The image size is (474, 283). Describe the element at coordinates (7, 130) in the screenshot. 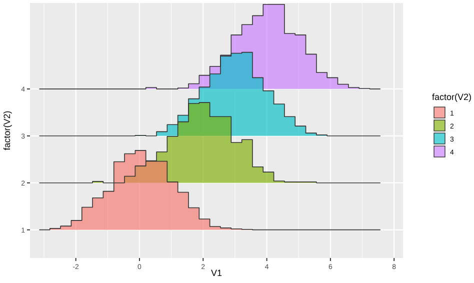

I see `y-axis-title: factor(V2)` at that location.